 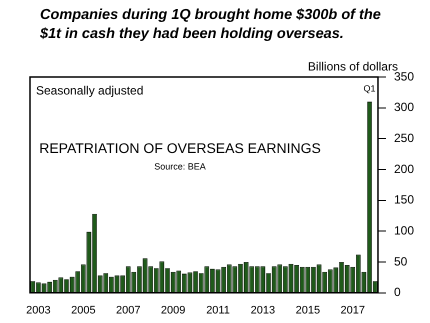 What do you see at coordinates (397, 292) in the screenshot?
I see `y-tick-label: 0` at bounding box center [397, 292].